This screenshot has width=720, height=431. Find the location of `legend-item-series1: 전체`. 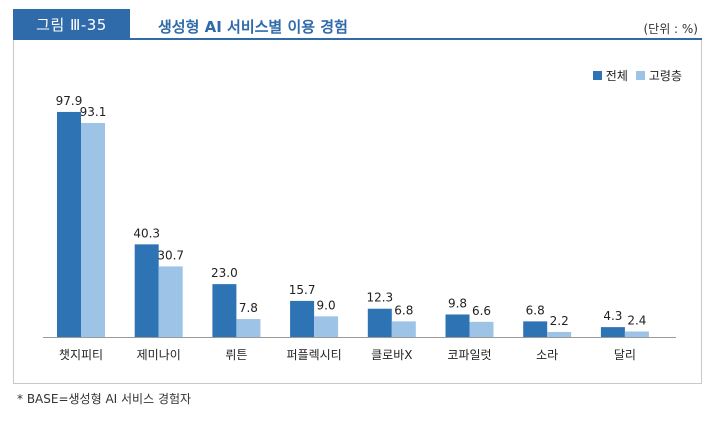

legend-item-series1: 전체 is located at coordinates (610, 75).